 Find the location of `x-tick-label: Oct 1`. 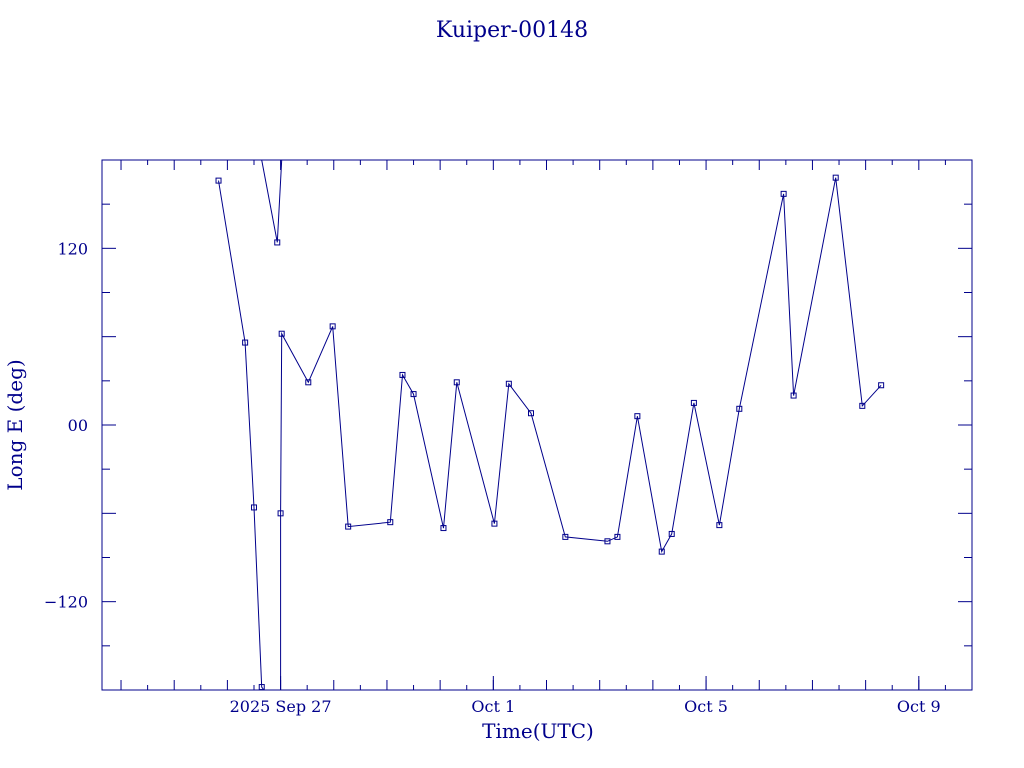

x-tick-label: Oct 1 is located at coordinates (493, 706).